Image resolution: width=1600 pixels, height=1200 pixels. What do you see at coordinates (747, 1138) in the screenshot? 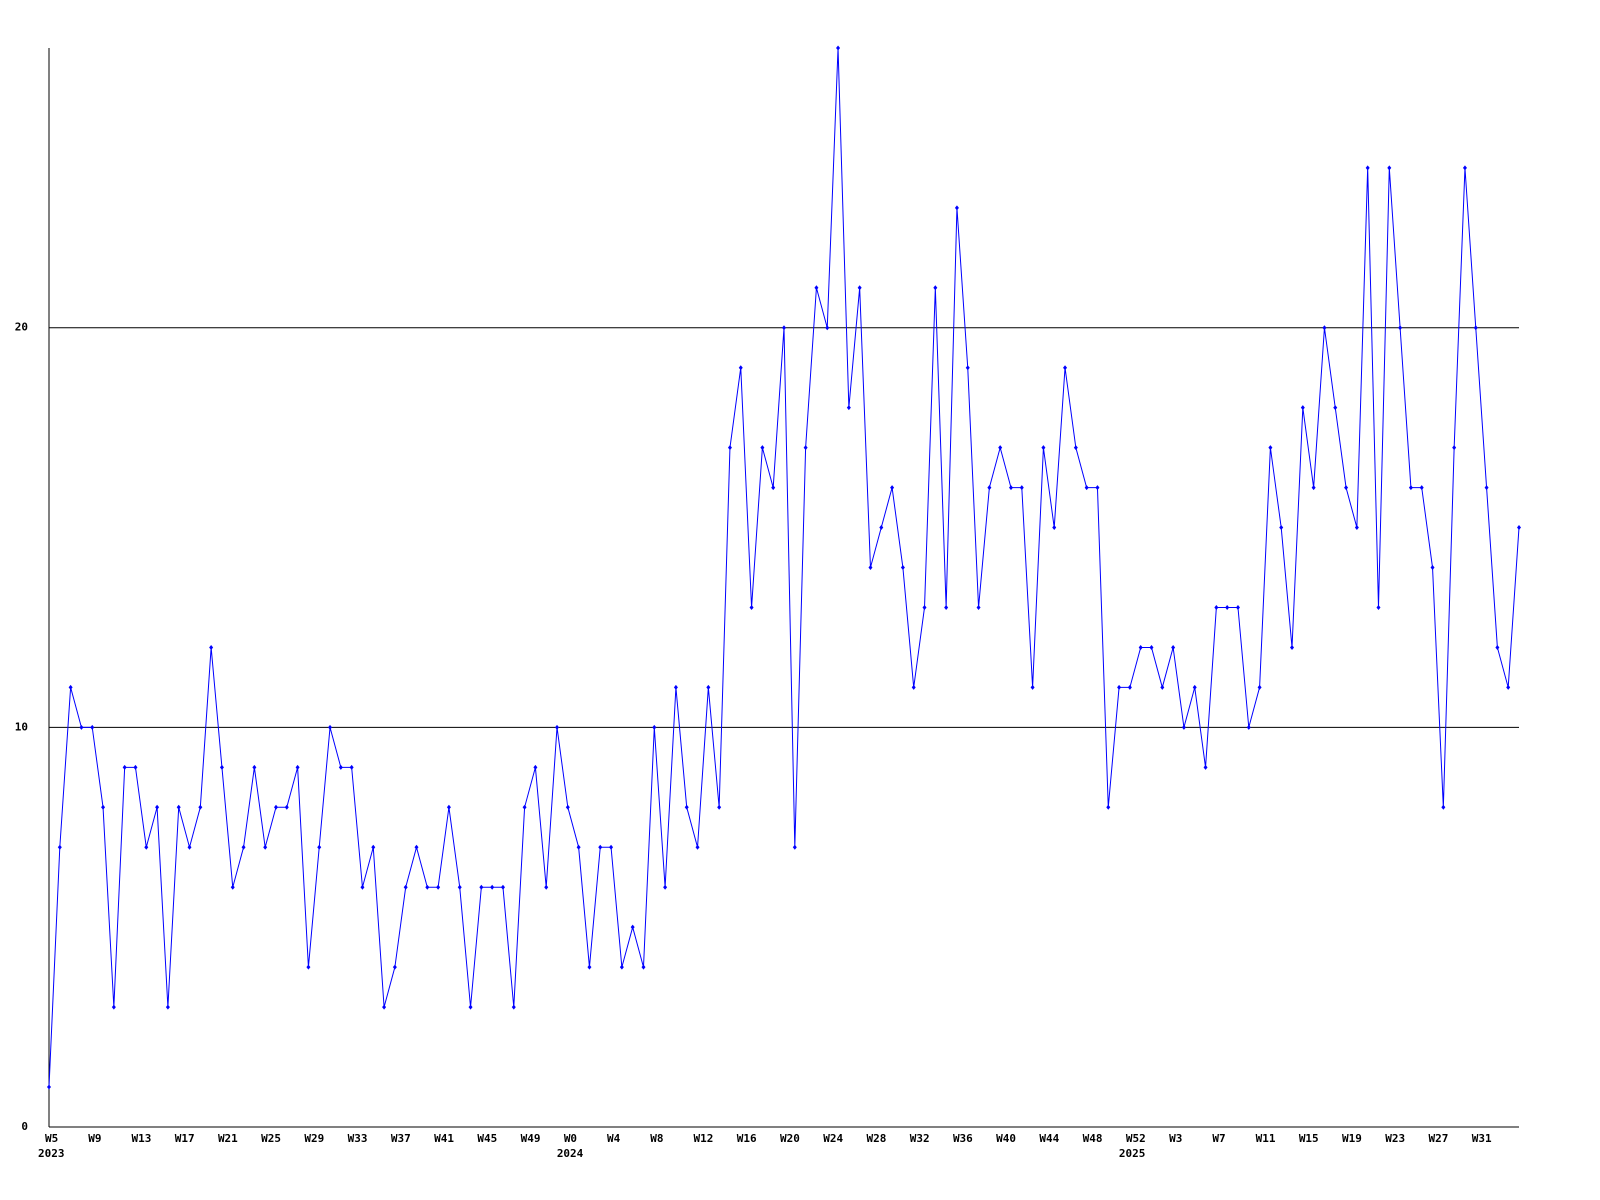
I see `x-tick-label: W16` at bounding box center [747, 1138].